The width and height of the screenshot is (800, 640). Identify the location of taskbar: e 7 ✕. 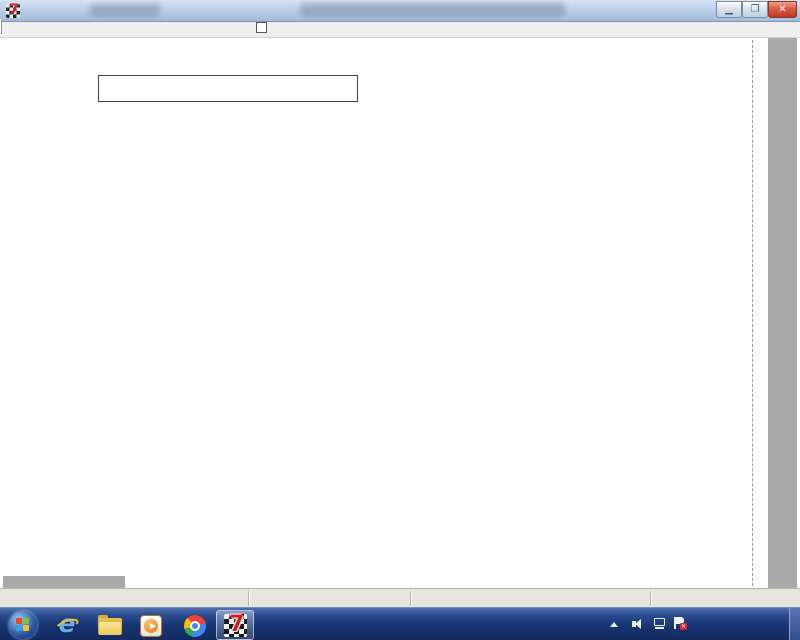
(400, 623).